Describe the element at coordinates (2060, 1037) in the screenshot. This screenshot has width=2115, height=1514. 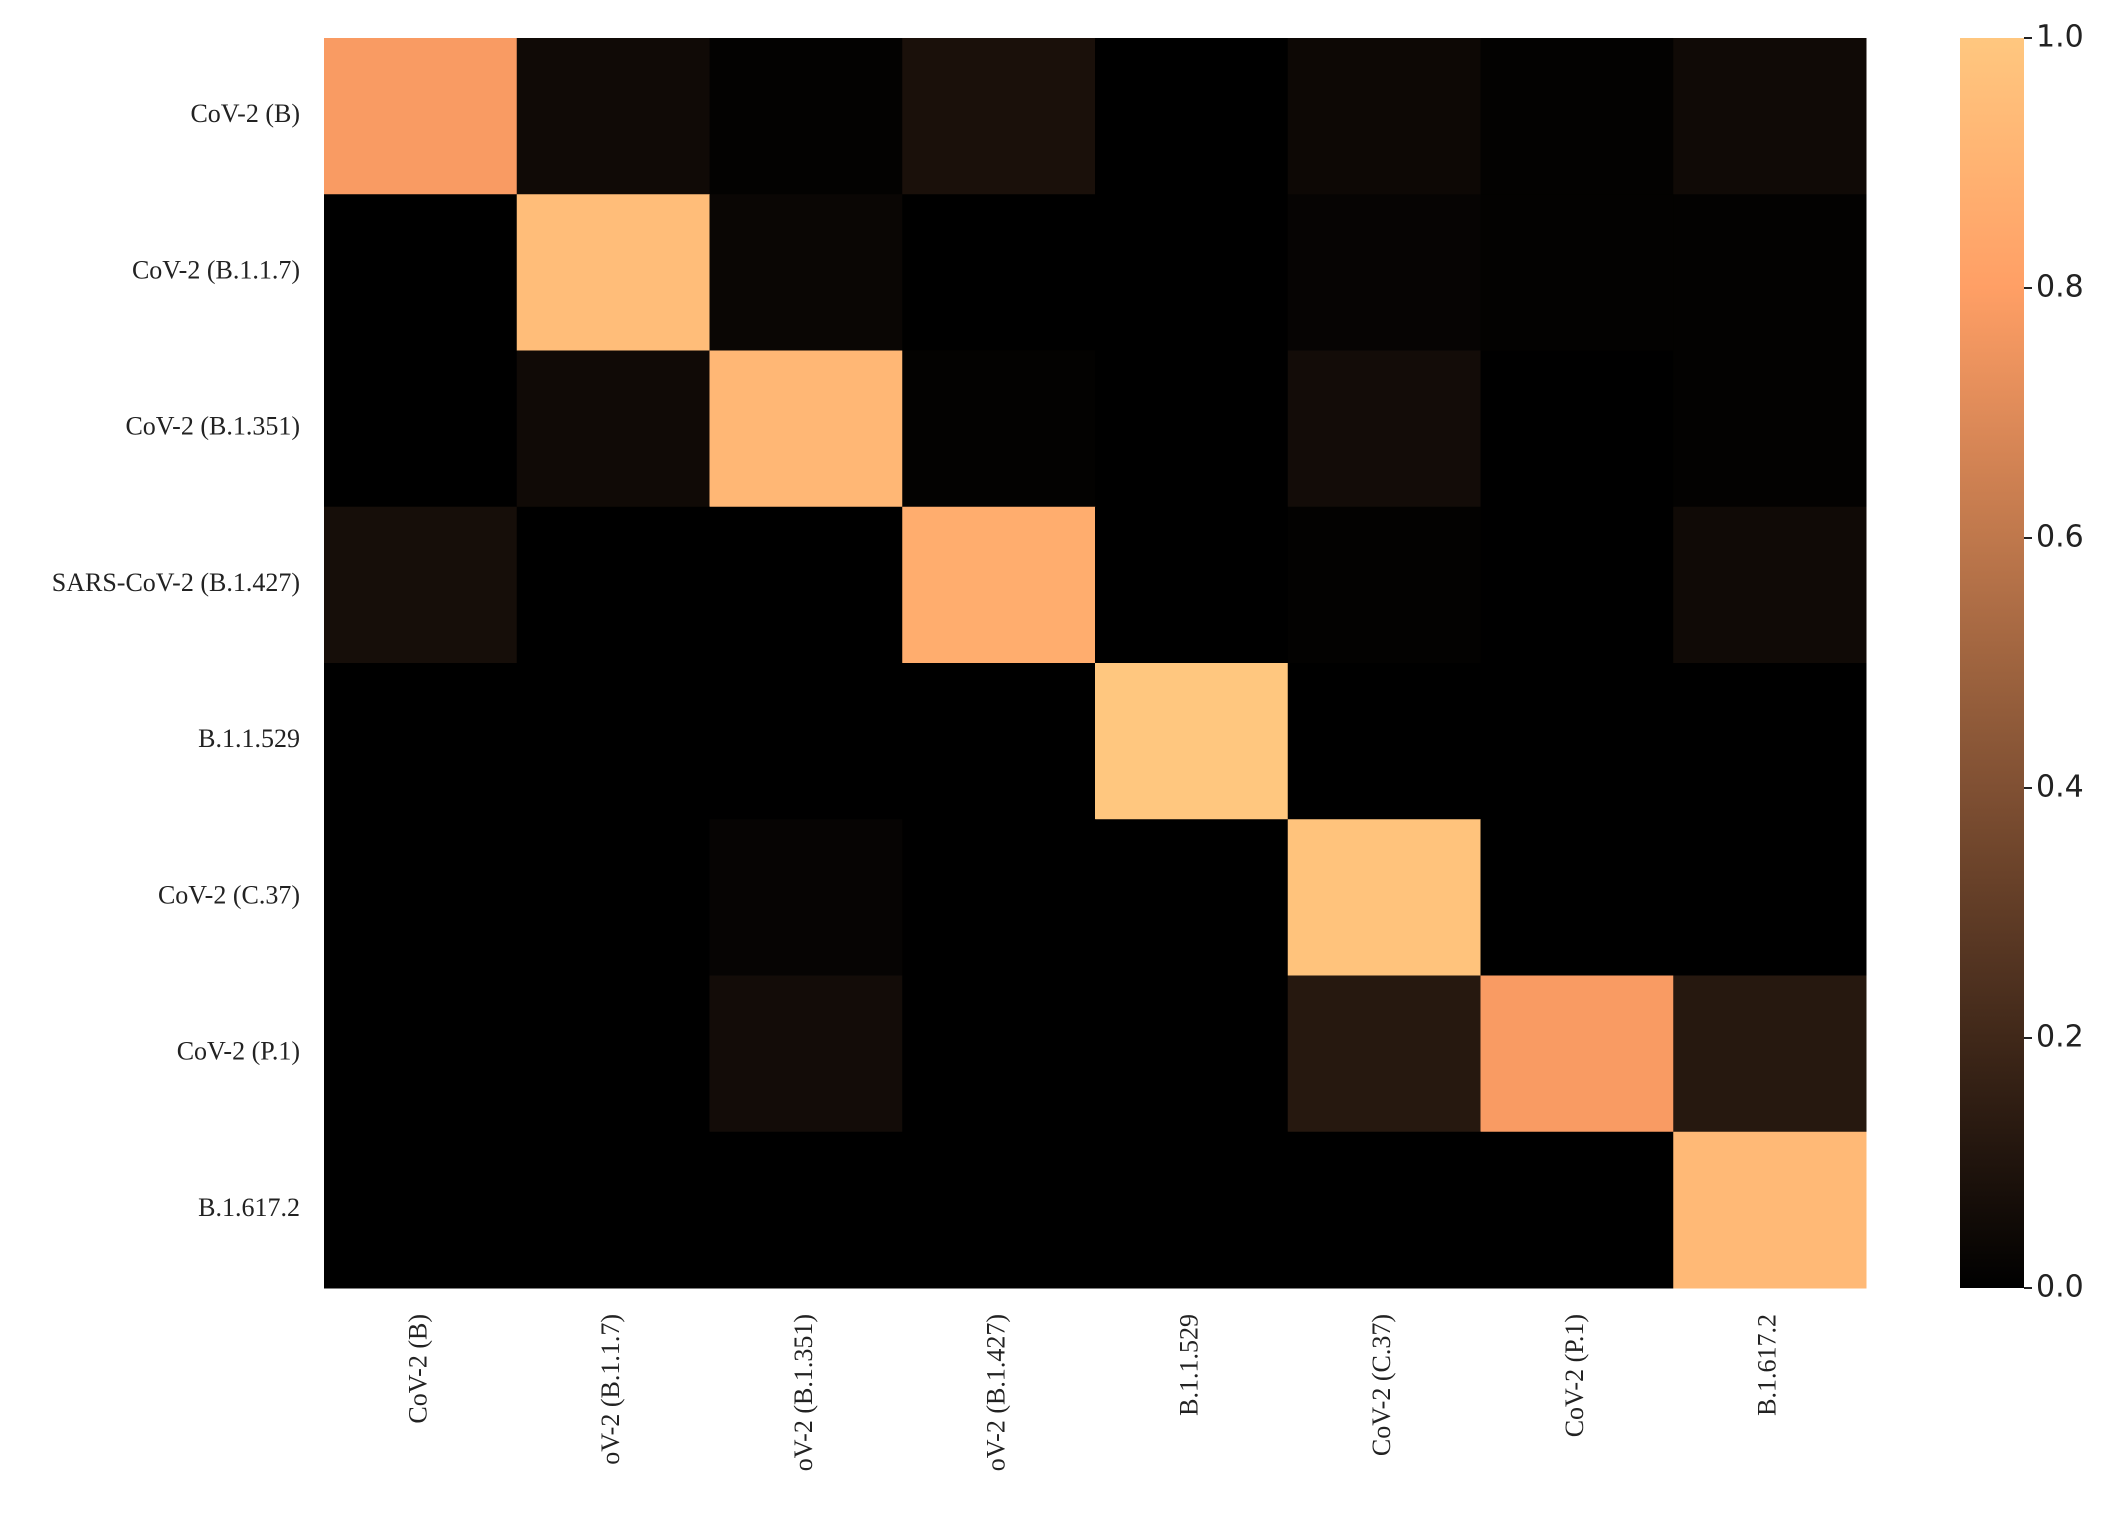
I see `colorbar-tick-label: 0.2` at that location.